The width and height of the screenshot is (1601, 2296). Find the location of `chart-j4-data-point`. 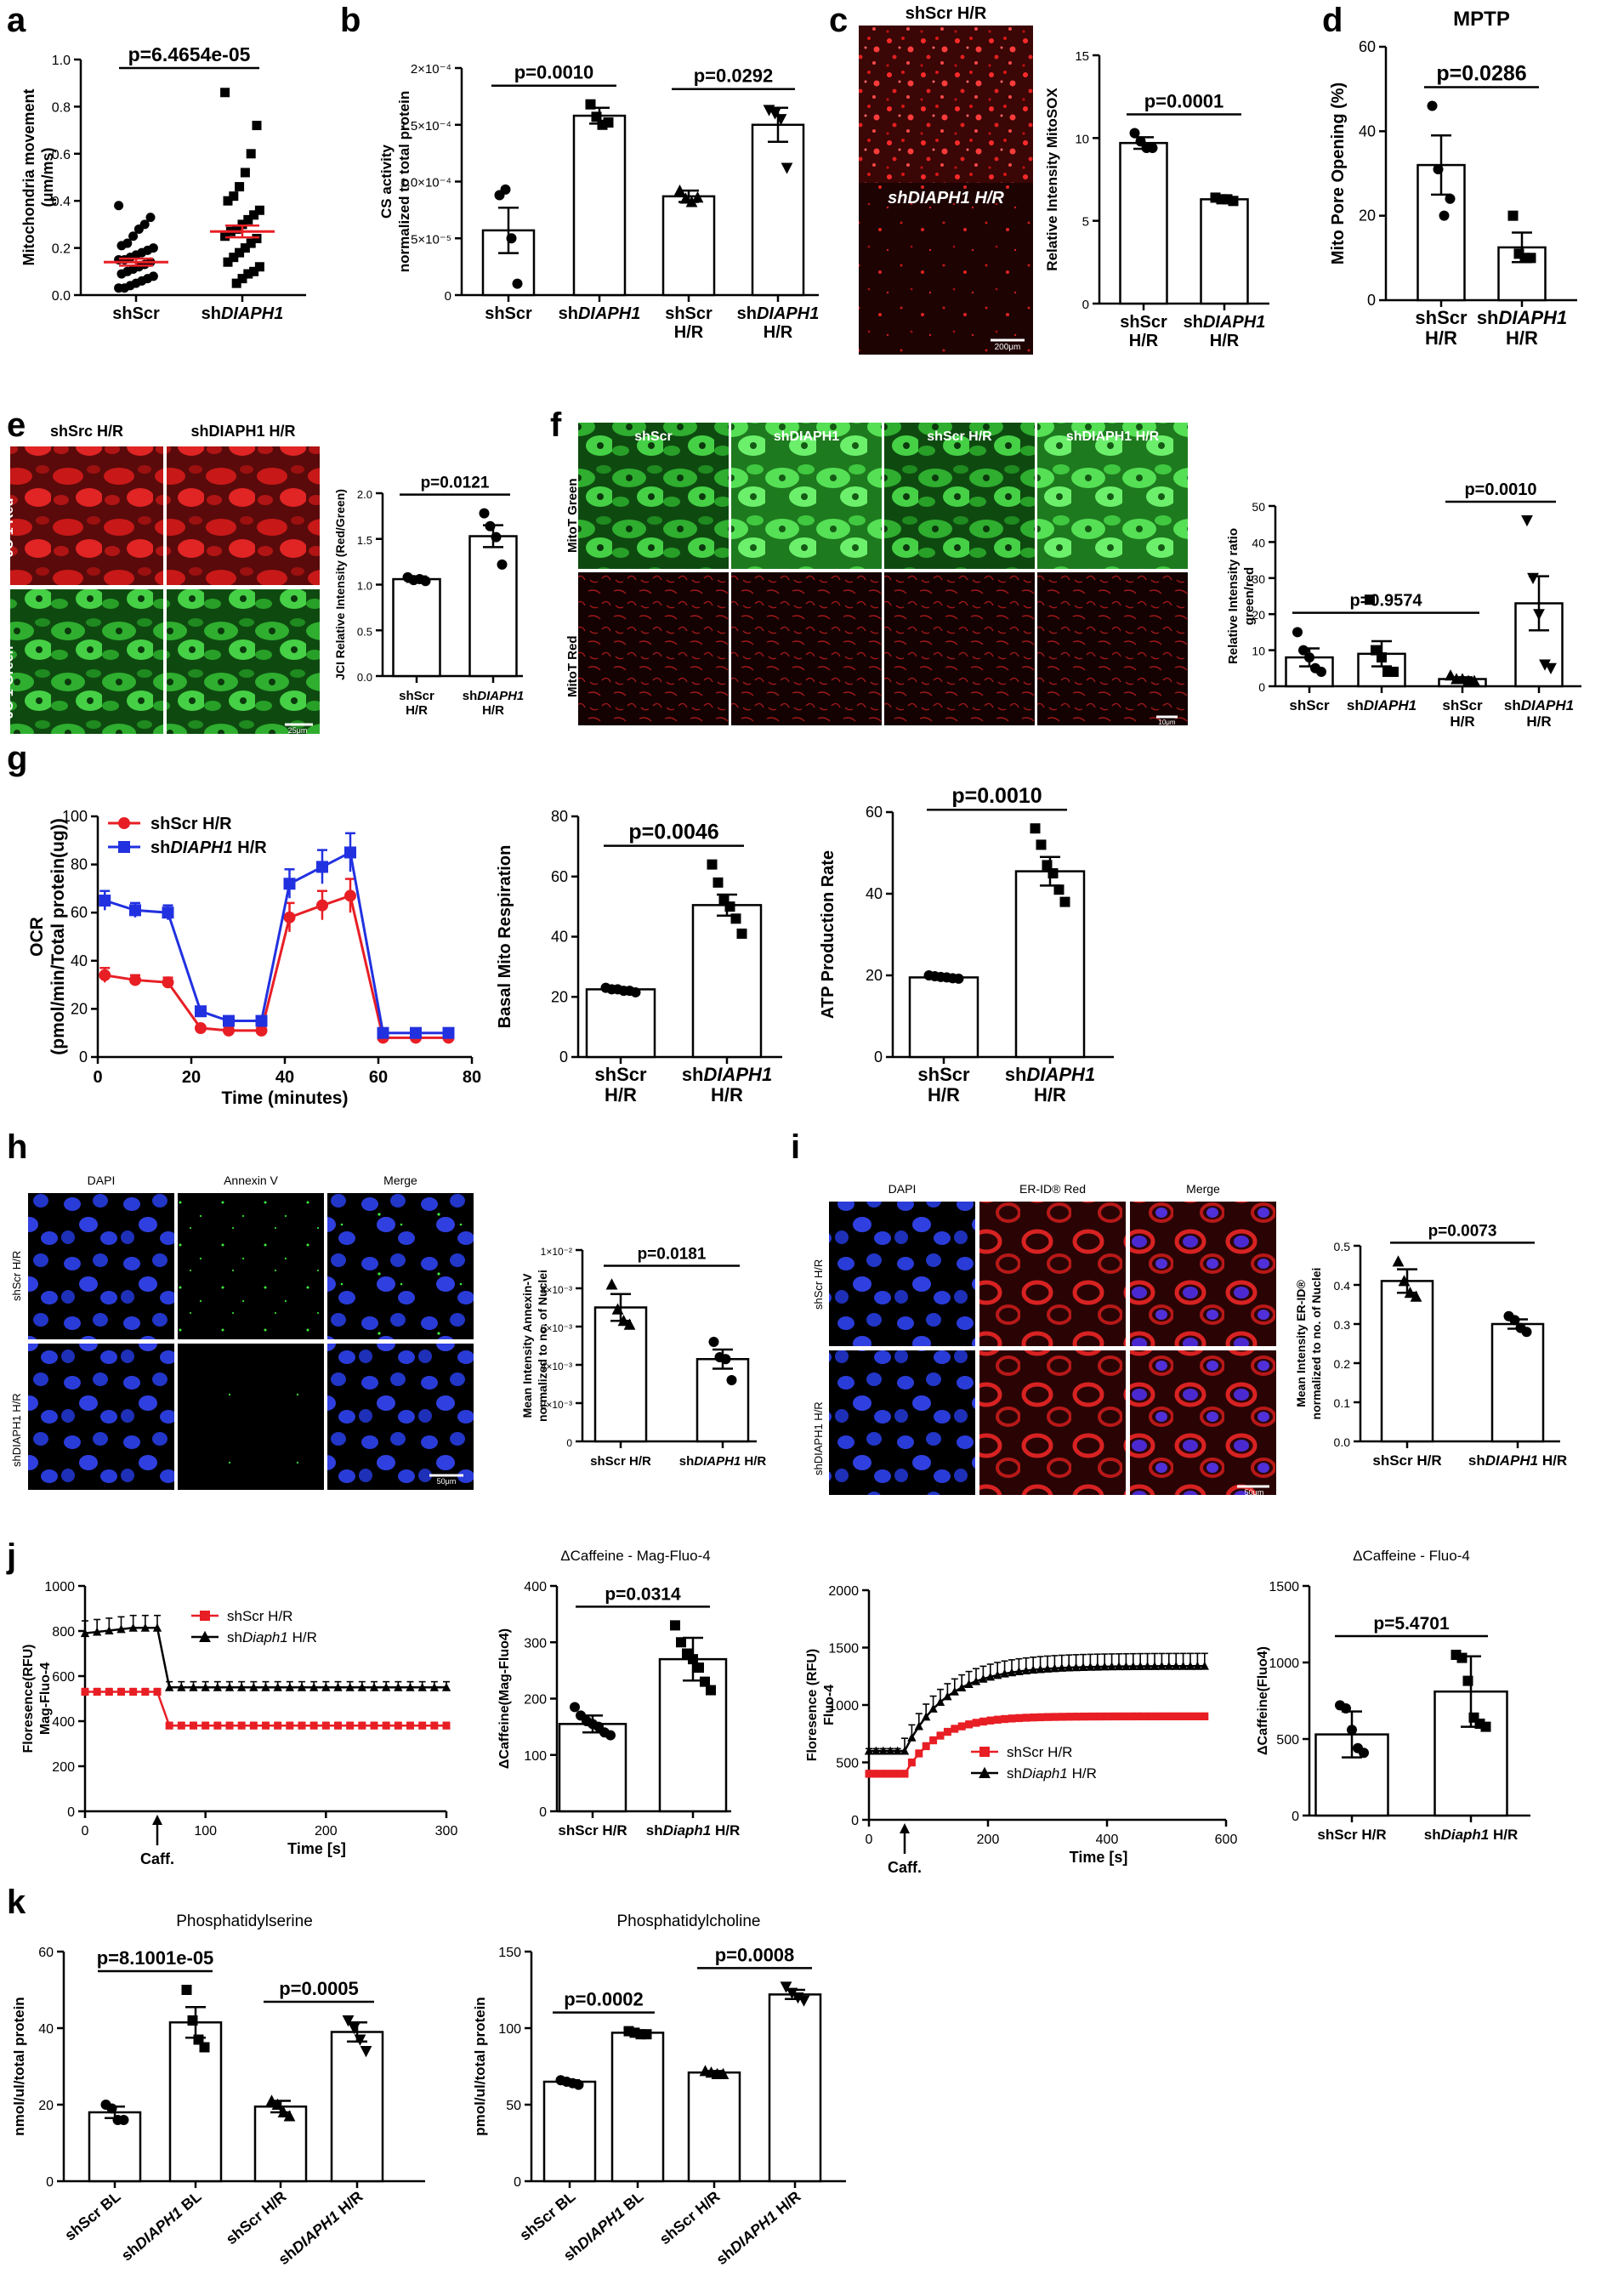

chart-j4-data-point is located at coordinates (1352, 1730).